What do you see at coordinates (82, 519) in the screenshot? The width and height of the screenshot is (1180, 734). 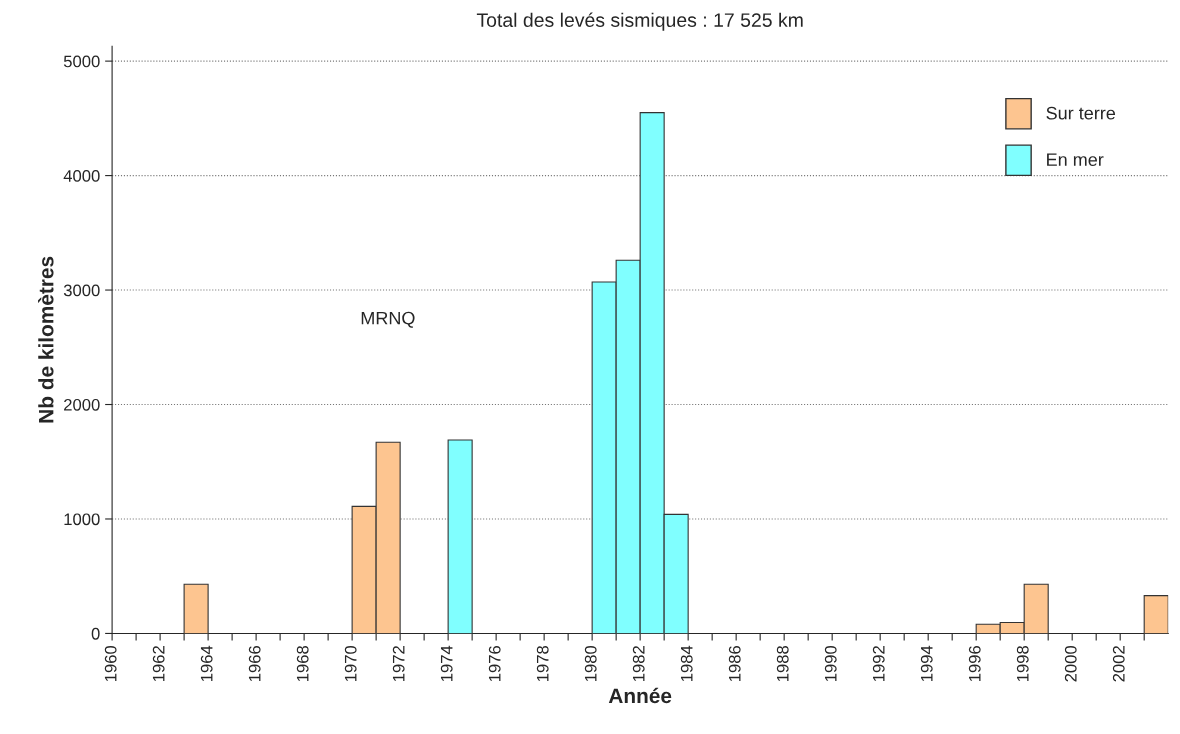 I see `y-tick-label: 1000` at bounding box center [82, 519].